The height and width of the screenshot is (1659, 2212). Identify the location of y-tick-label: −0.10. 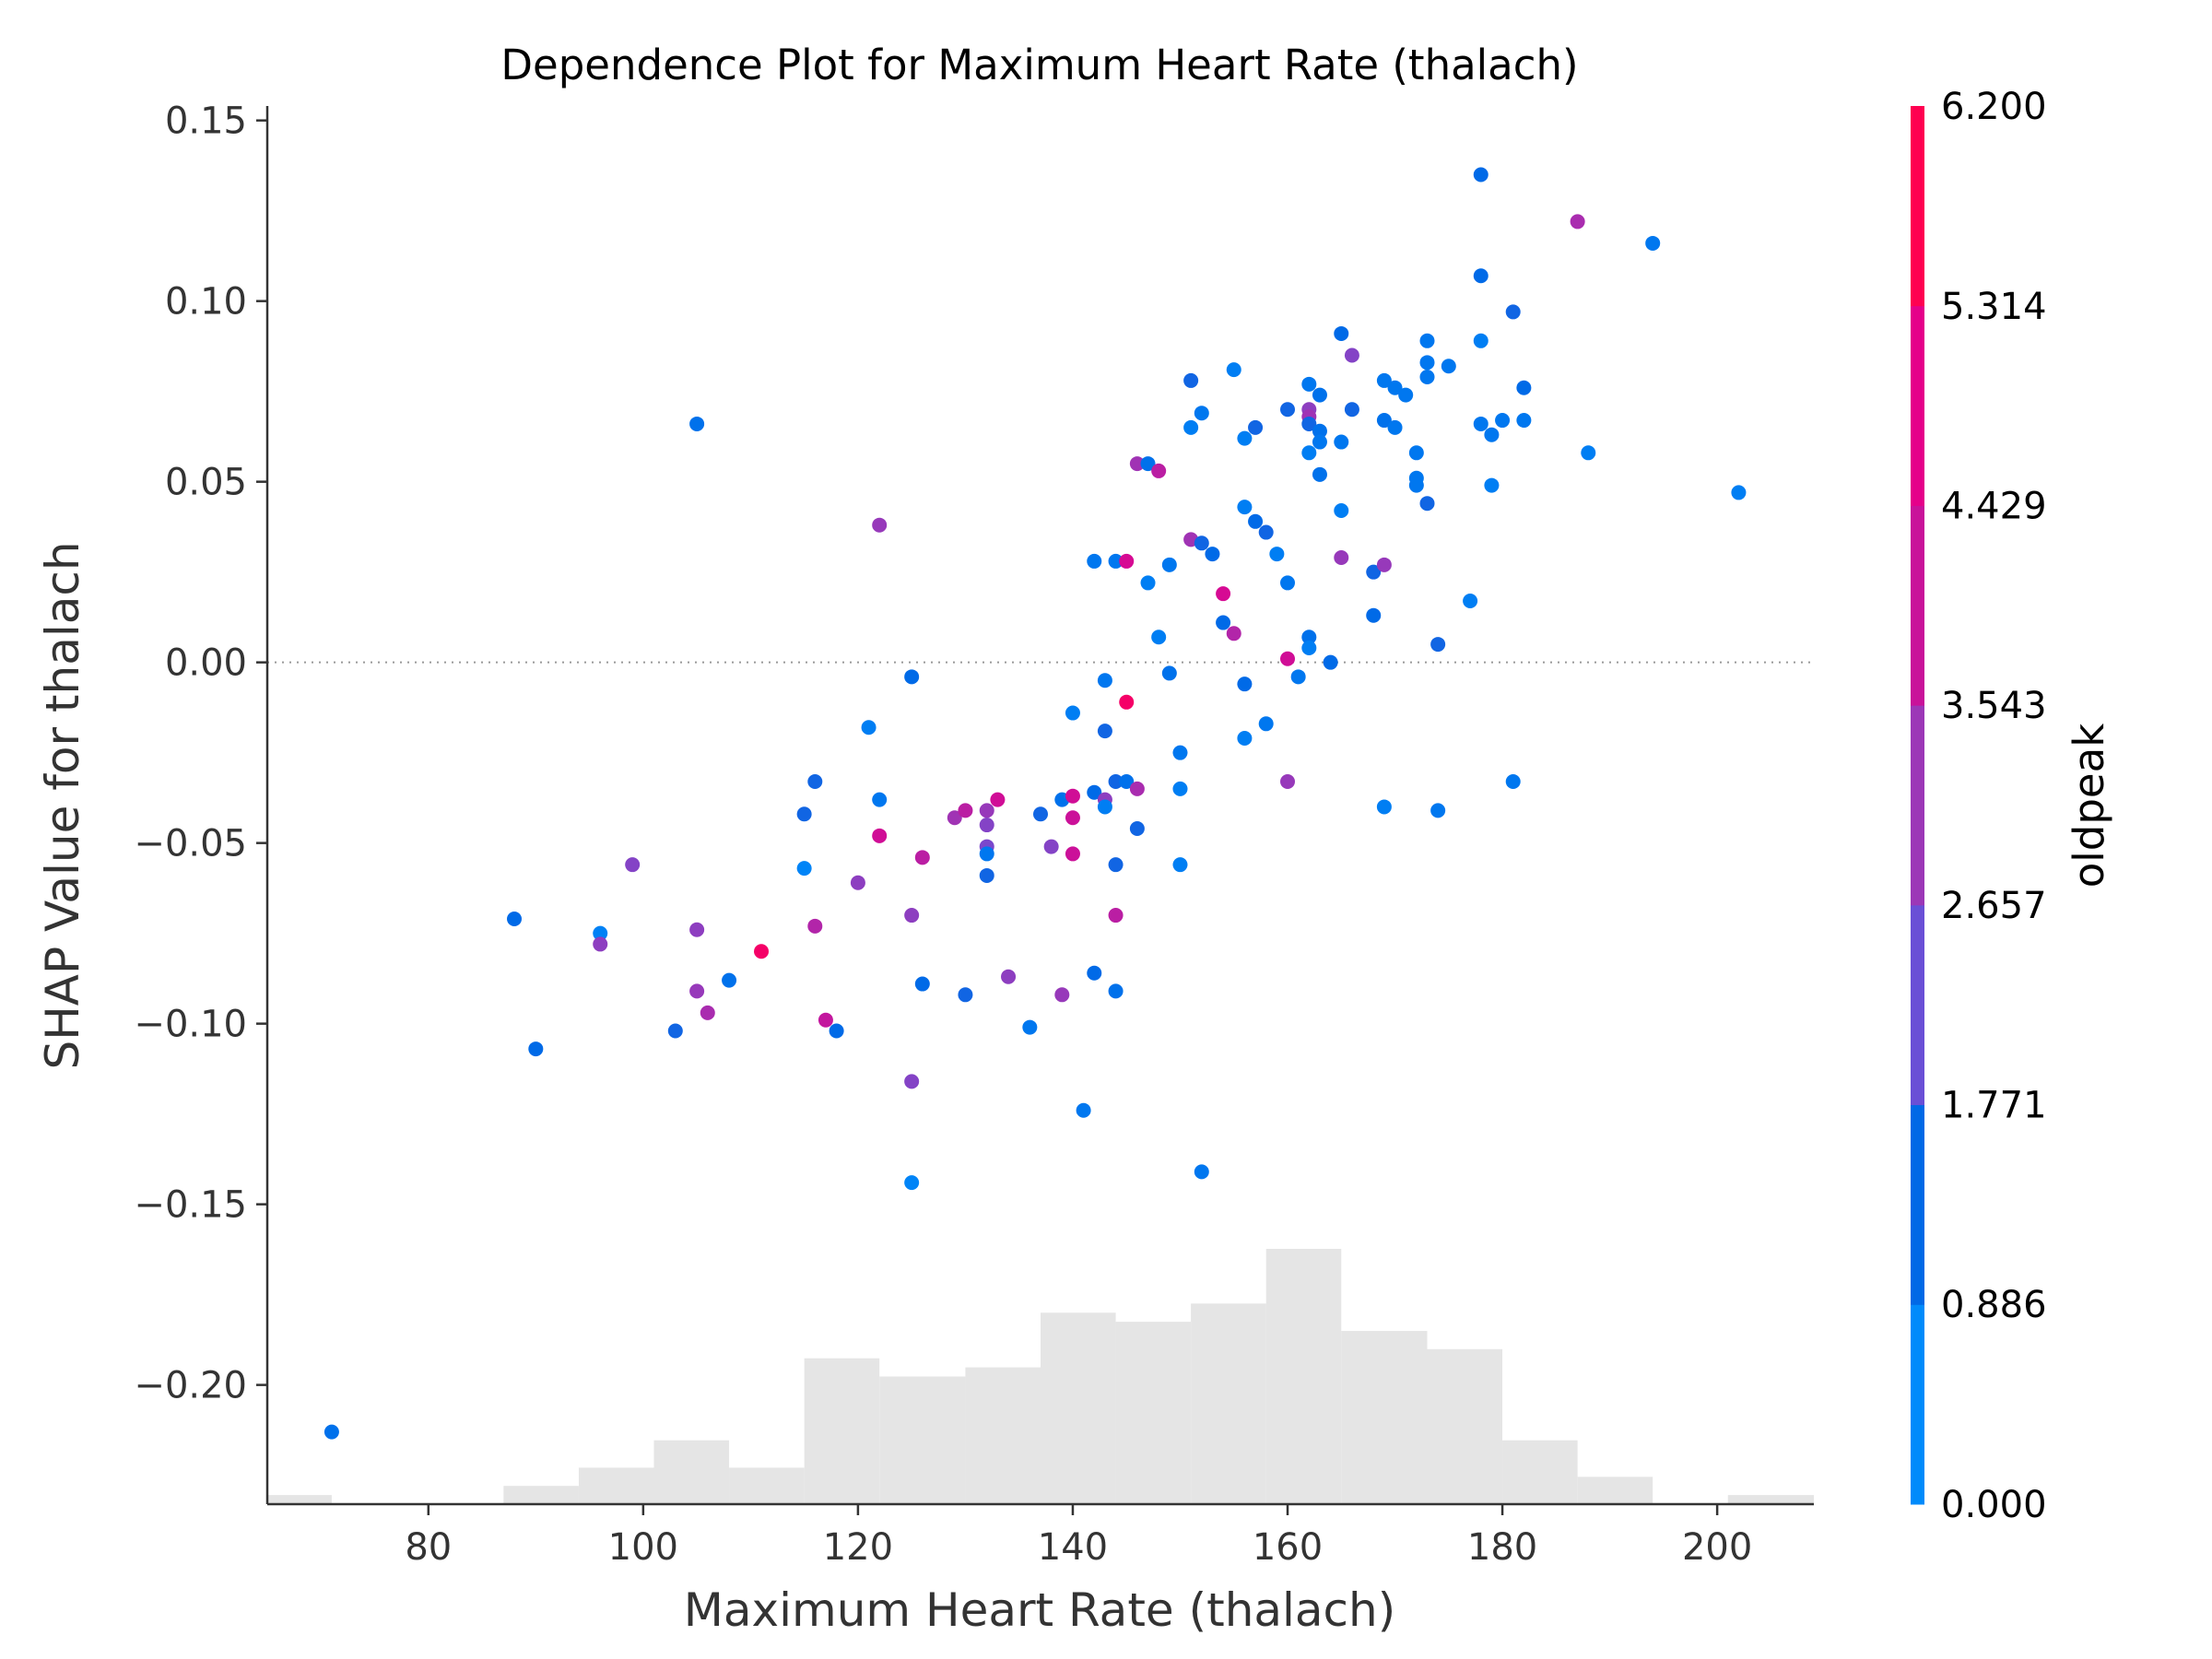
(190, 1025).